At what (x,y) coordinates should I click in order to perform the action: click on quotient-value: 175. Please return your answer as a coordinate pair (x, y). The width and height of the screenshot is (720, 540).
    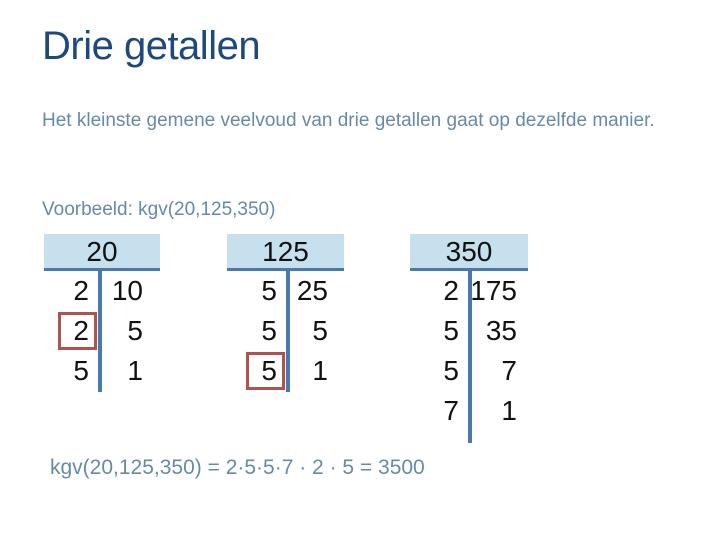
    Looking at the image, I should click on (493, 290).